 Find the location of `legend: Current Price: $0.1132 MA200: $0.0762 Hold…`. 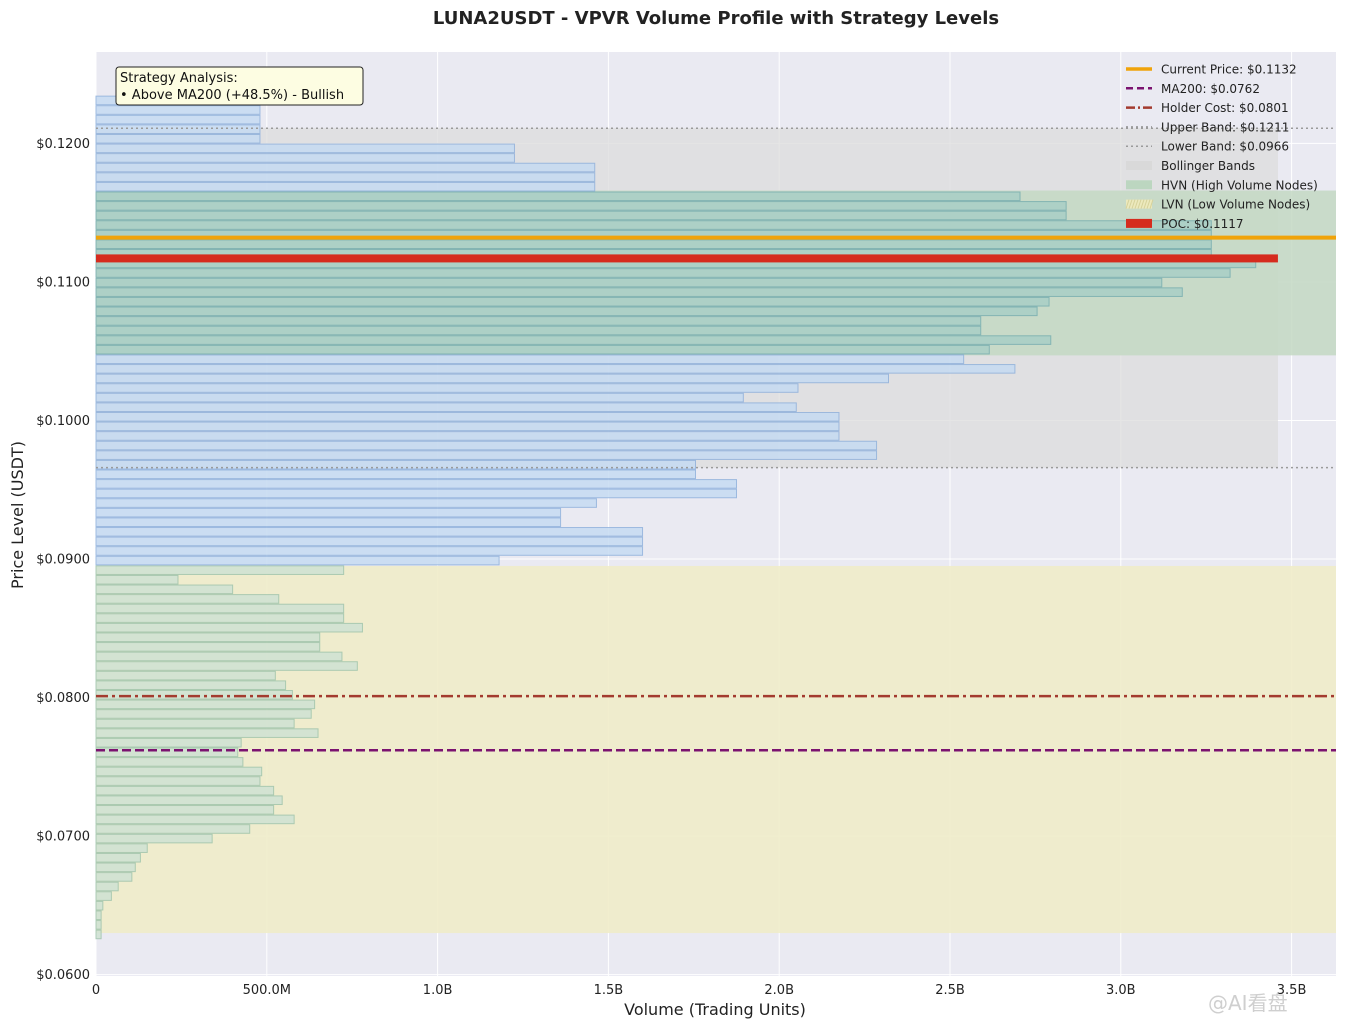

legend: Current Price: $0.1132 MA200: $0.0762 Hold… is located at coordinates (1221, 147).